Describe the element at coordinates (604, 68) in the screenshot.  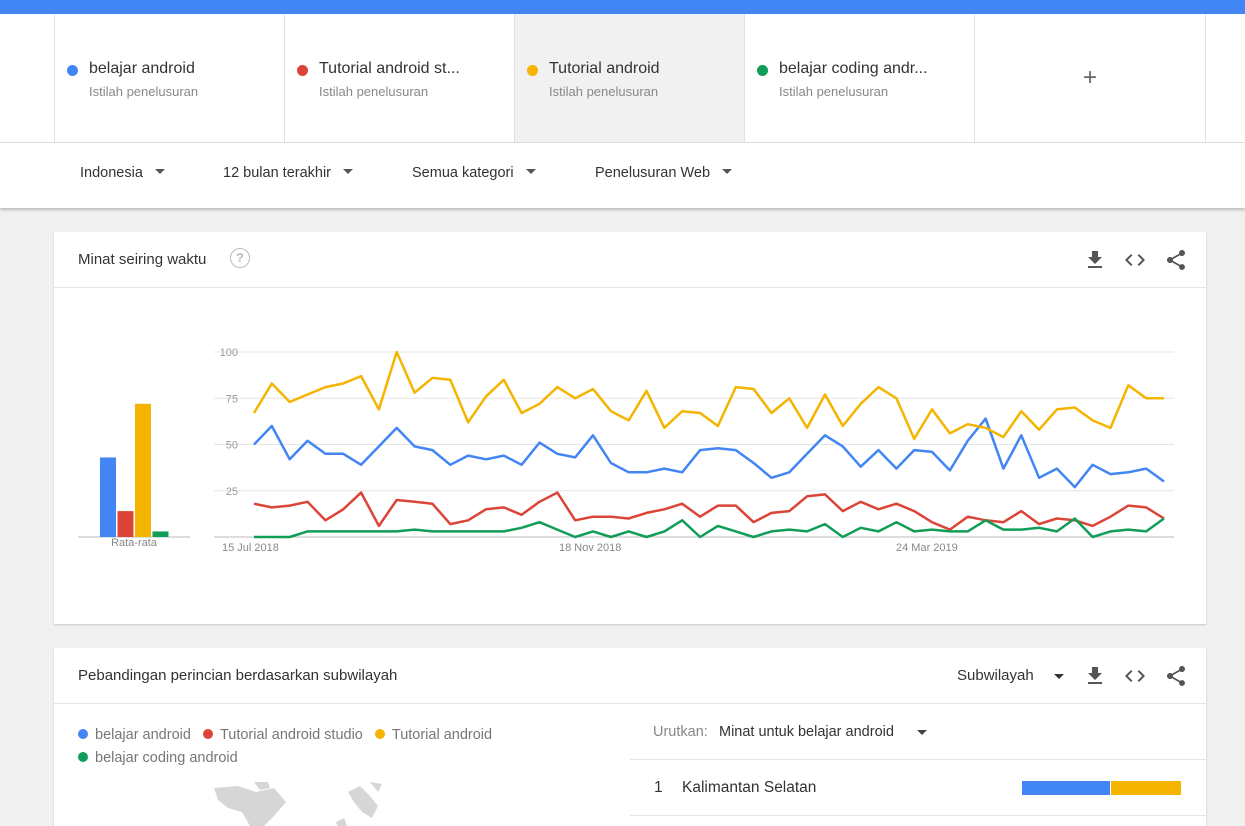
I see `term-name: Tutorial android` at that location.